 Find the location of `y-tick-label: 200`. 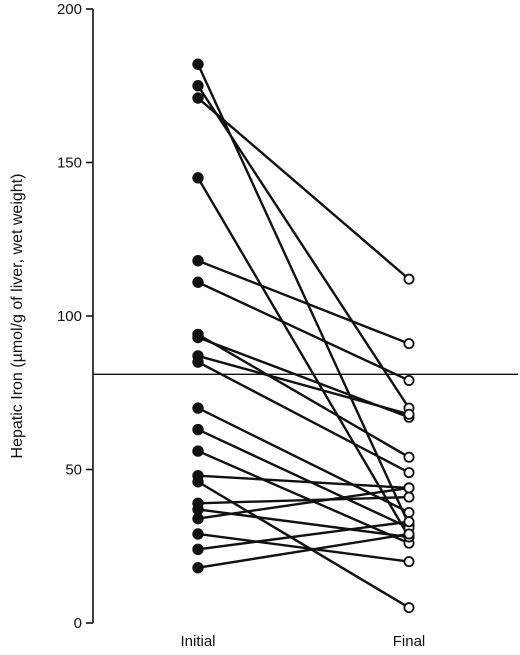

y-tick-label: 200 is located at coordinates (69, 9).